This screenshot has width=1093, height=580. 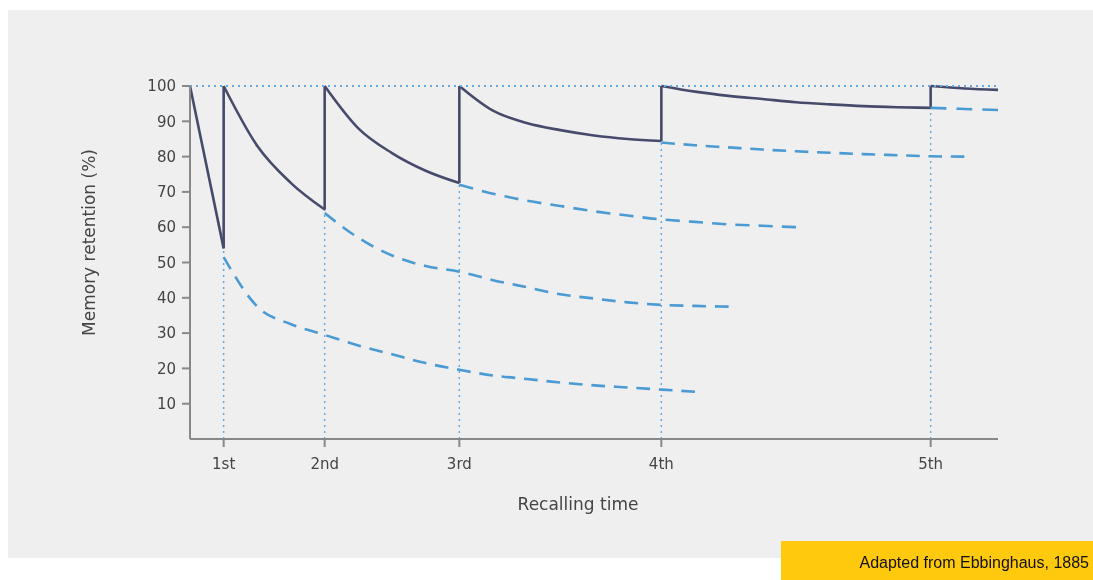 I want to click on y-tick-label: 90, so click(x=166, y=121).